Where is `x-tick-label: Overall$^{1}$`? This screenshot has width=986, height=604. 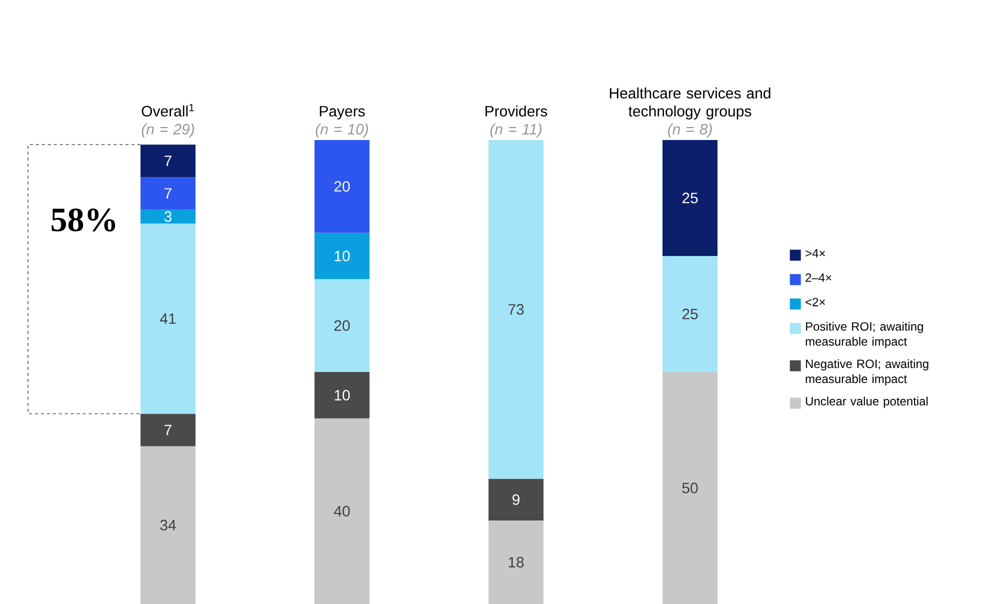
x-tick-label: Overall$^{1}$ is located at coordinates (168, 110).